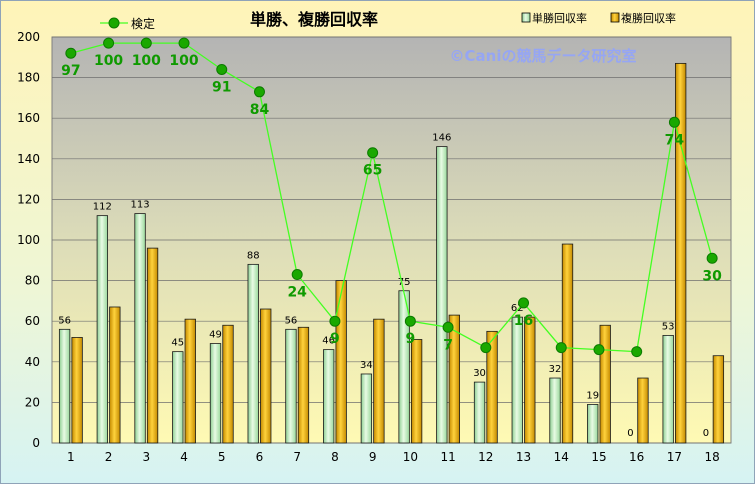 The width and height of the screenshot is (755, 489). Describe the element at coordinates (410, 457) in the screenshot. I see `x-tick-label: 10` at that location.